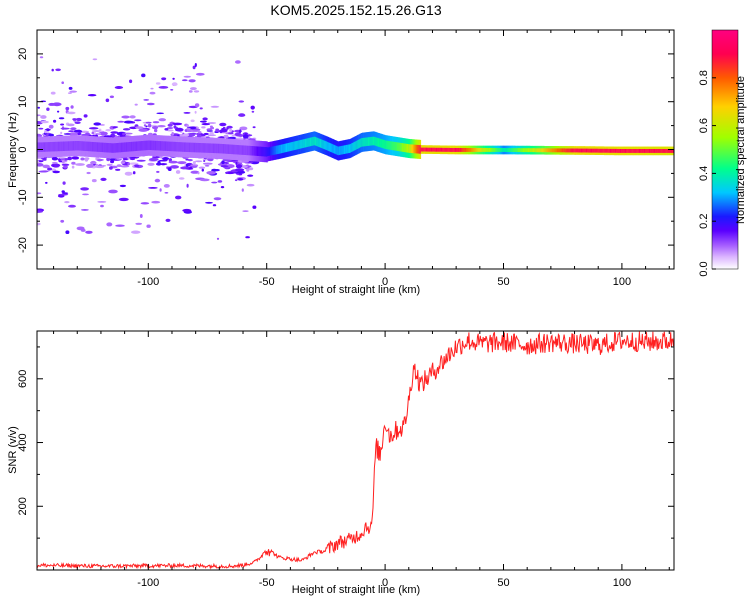  Describe the element at coordinates (356, 290) in the screenshot. I see `spectrogram-xlabel: Height of straight line (km)` at that location.